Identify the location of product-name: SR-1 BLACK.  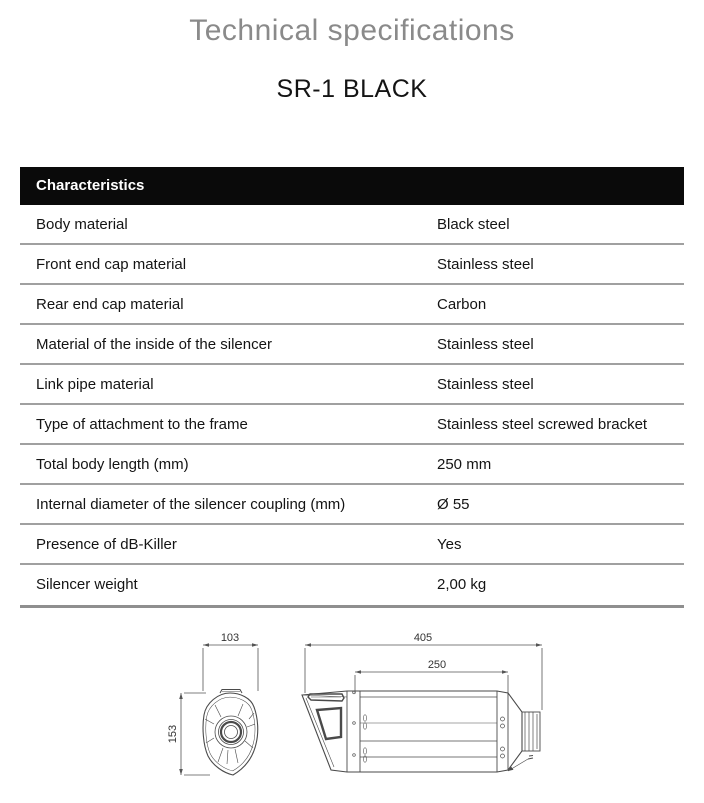
(352, 89).